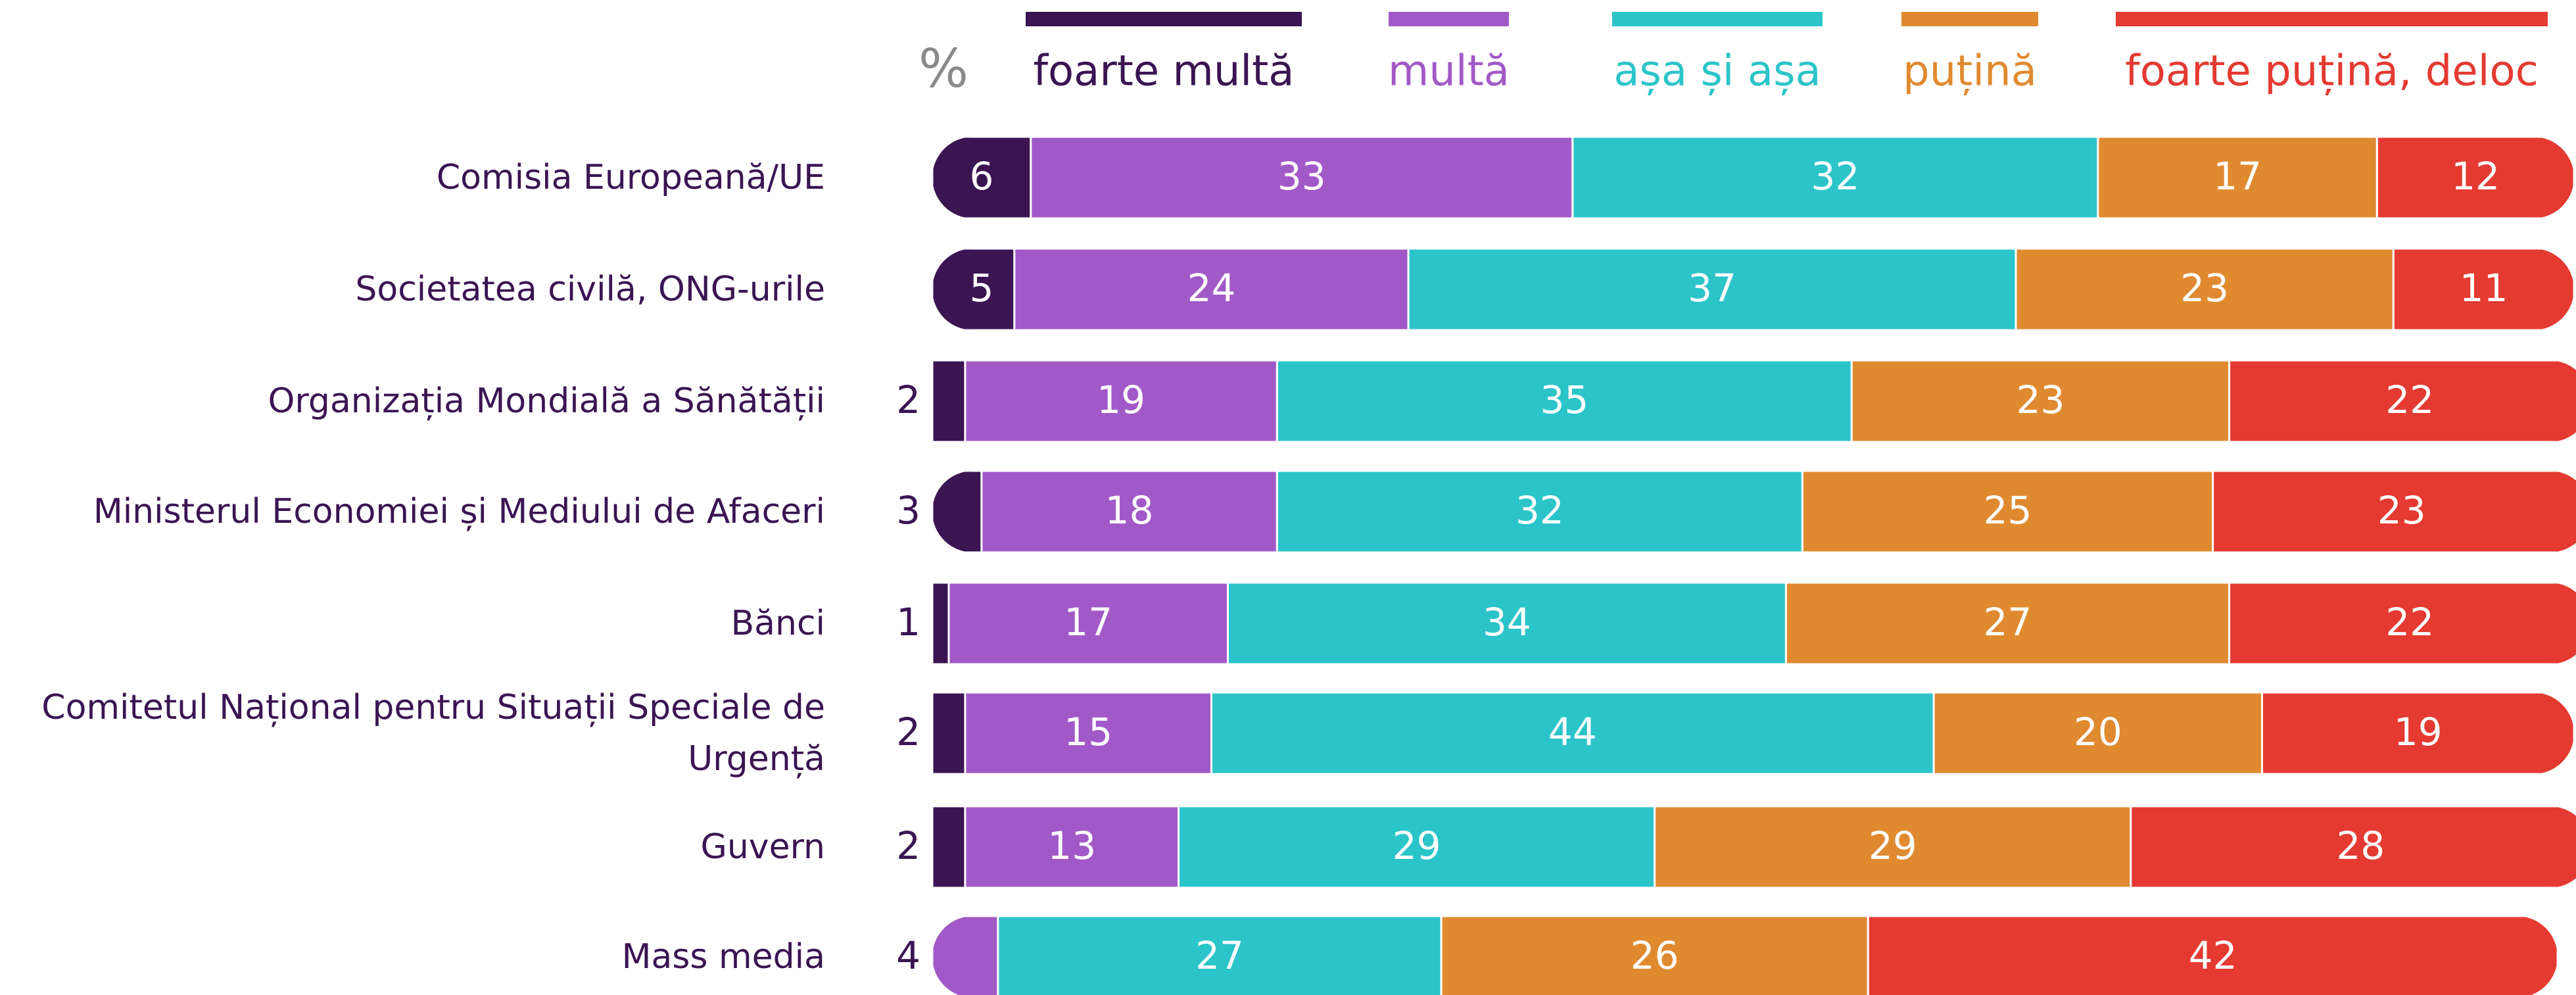 This screenshot has height=995, width=2576. I want to click on data-label: 12, so click(2475, 176).